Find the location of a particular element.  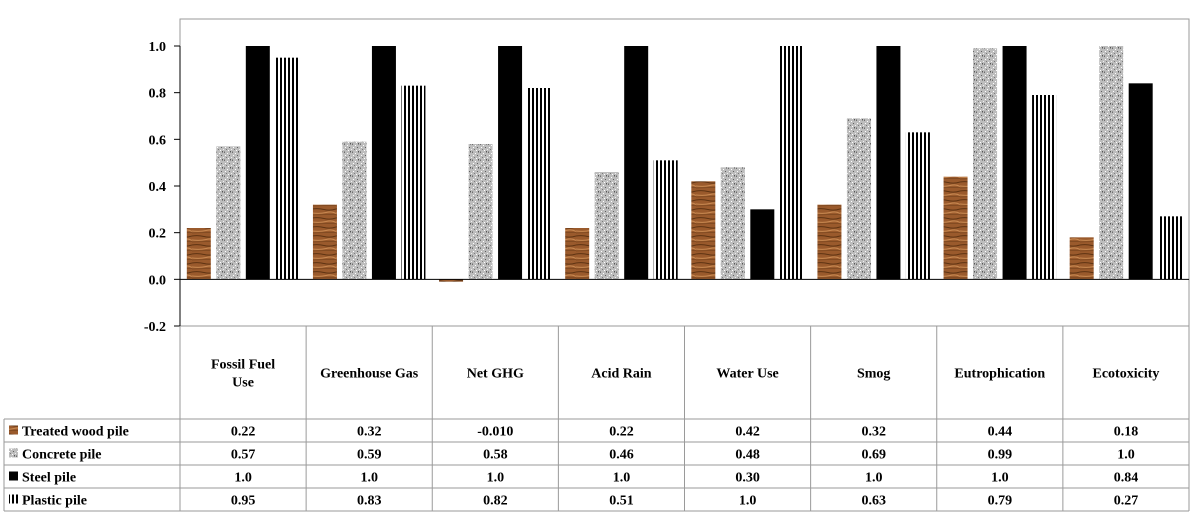

y-tick-label: 0.8 is located at coordinates (158, 94).